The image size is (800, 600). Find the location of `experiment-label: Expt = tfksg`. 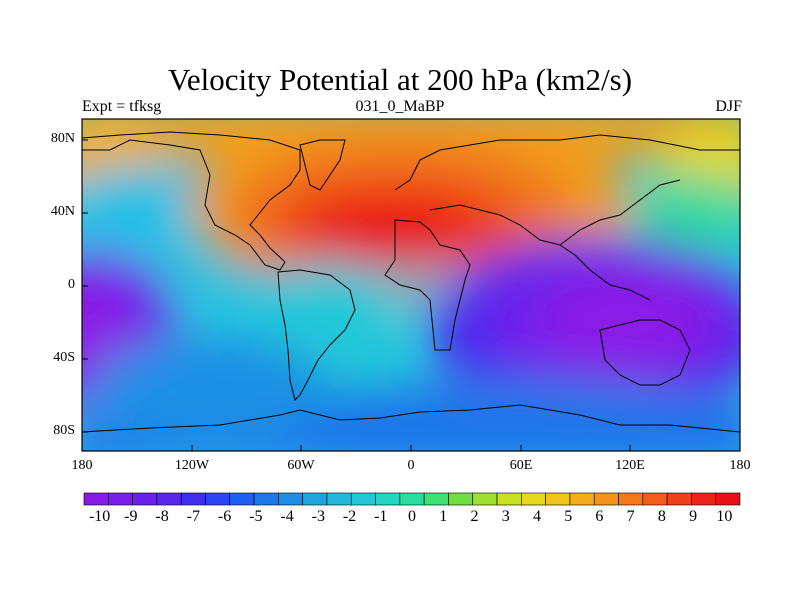

experiment-label: Expt = tfksg is located at coordinates (122, 106).